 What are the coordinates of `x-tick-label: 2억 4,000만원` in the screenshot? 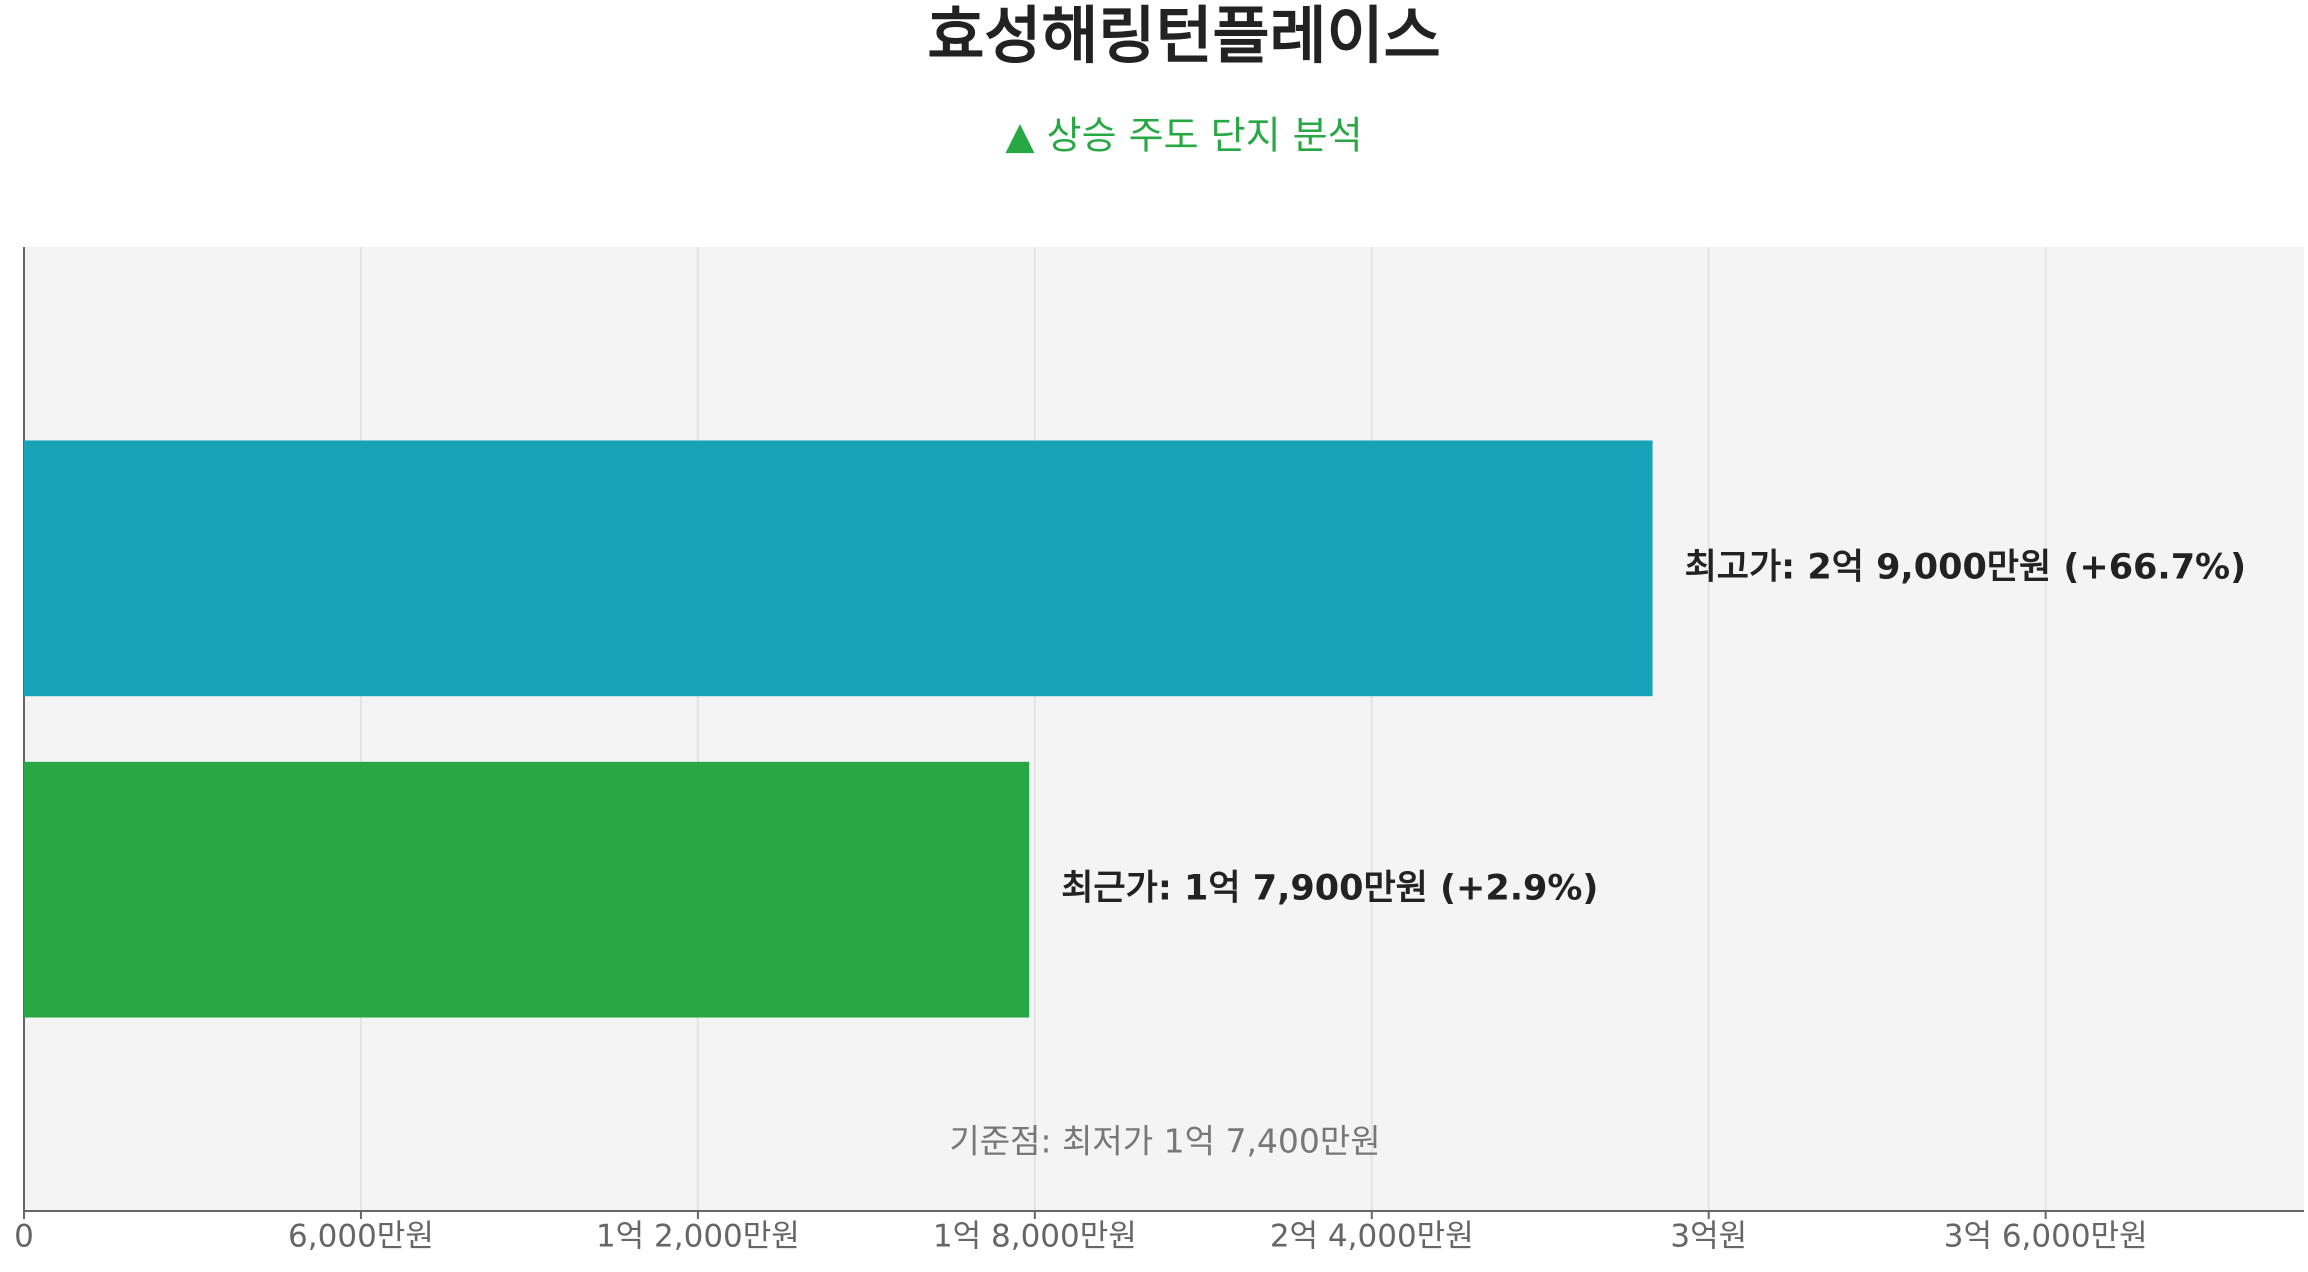 It's located at (1372, 1237).